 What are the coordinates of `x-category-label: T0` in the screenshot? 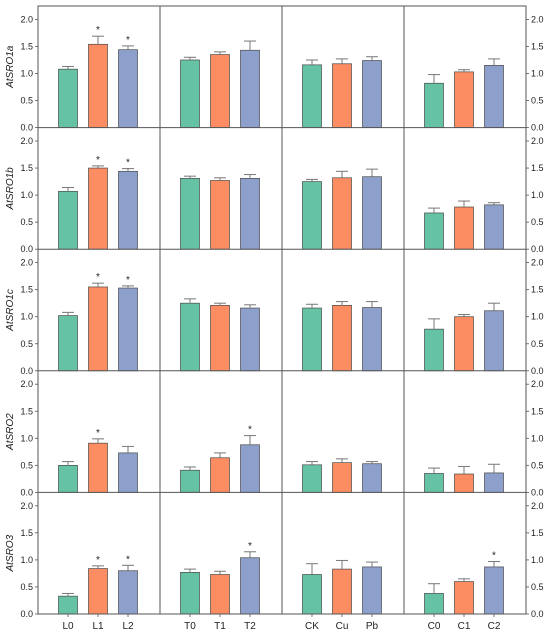 It's located at (190, 626).